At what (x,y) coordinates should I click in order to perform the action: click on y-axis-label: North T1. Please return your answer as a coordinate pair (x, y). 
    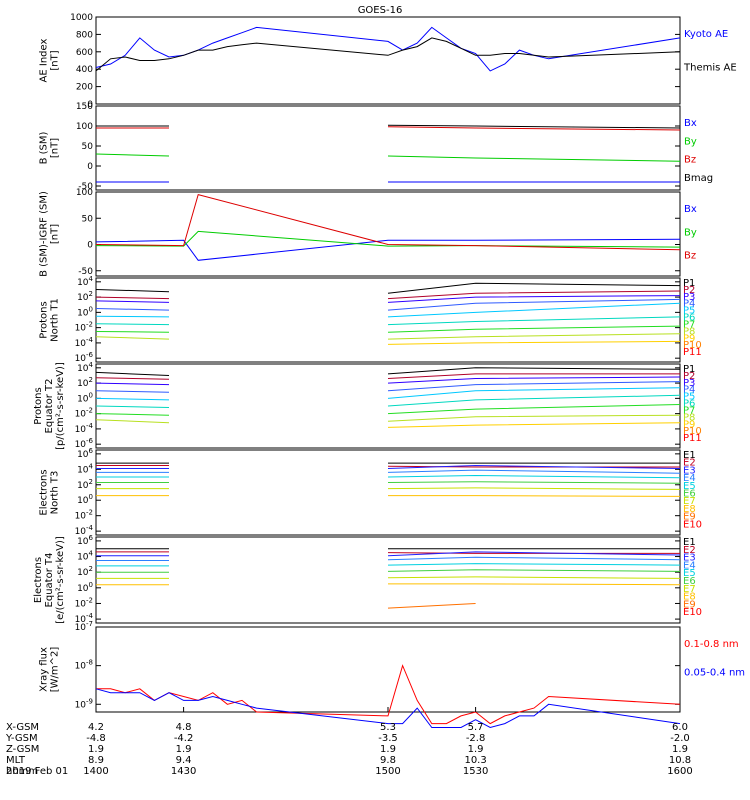
    Looking at the image, I should click on (55, 320).